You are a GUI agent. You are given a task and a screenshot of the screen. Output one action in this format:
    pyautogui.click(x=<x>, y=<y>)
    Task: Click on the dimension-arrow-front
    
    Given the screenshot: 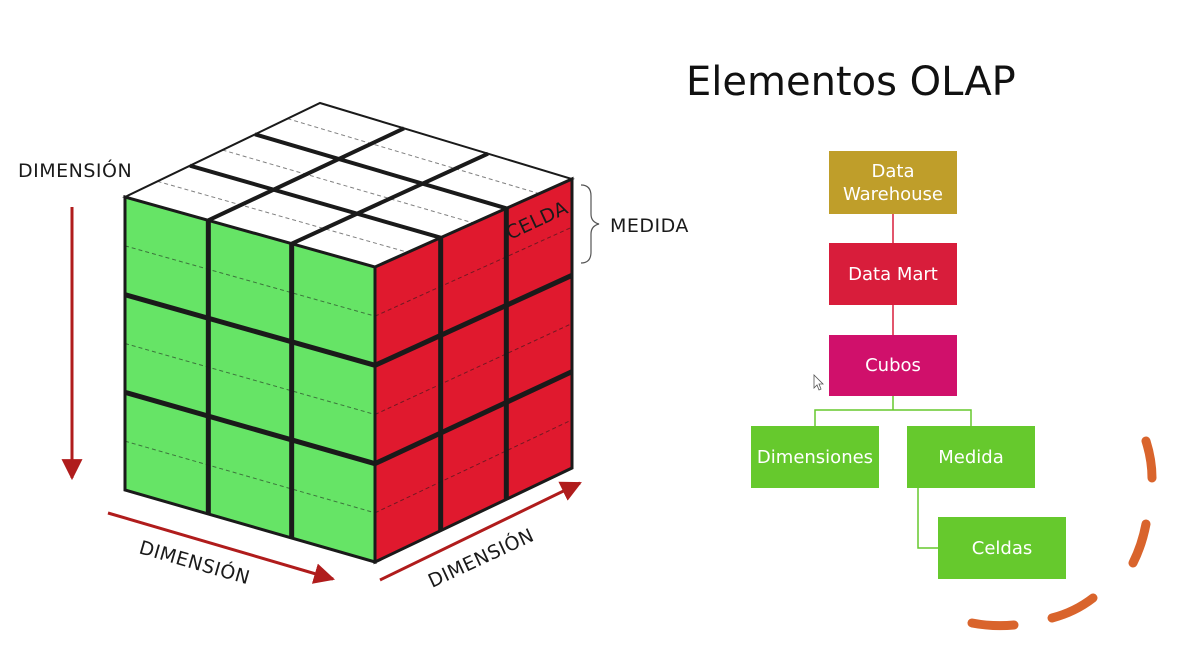 What is the action you would take?
    pyautogui.click(x=221, y=547)
    